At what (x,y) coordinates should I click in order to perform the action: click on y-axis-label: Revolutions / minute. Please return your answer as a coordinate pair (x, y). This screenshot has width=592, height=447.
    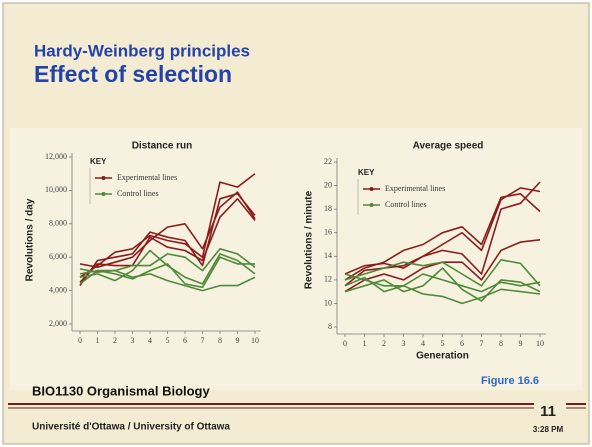
    Looking at the image, I should click on (309, 239).